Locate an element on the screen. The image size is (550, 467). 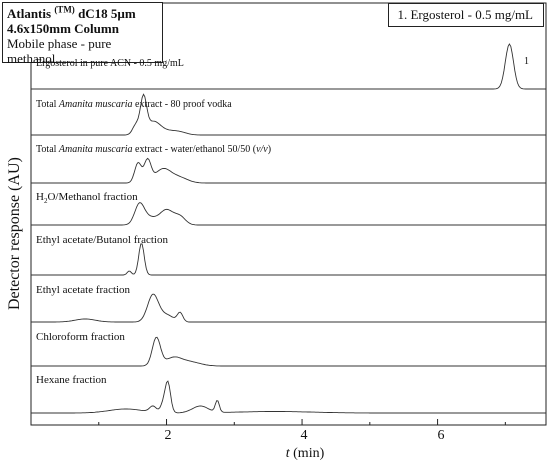
x-tick-label: 2 is located at coordinates (168, 435).